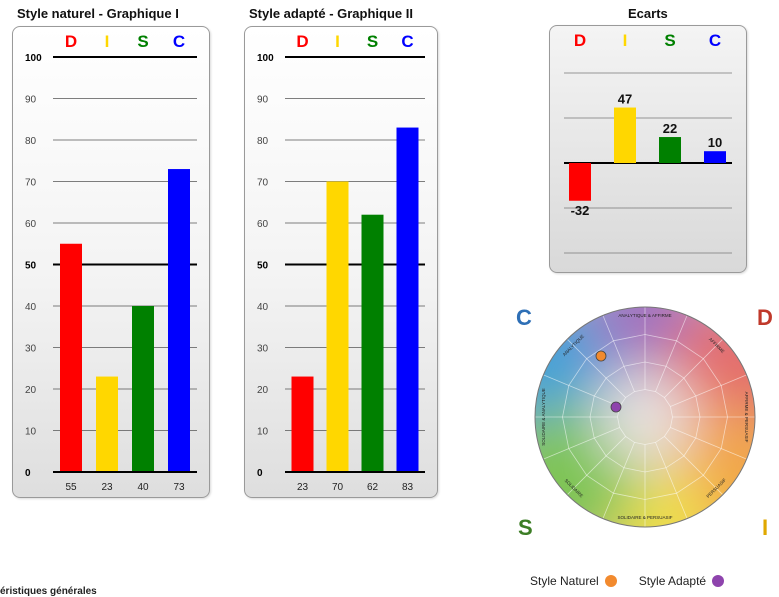  What do you see at coordinates (28, 473) in the screenshot?
I see `chart-1-ytick-label: 0` at bounding box center [28, 473].